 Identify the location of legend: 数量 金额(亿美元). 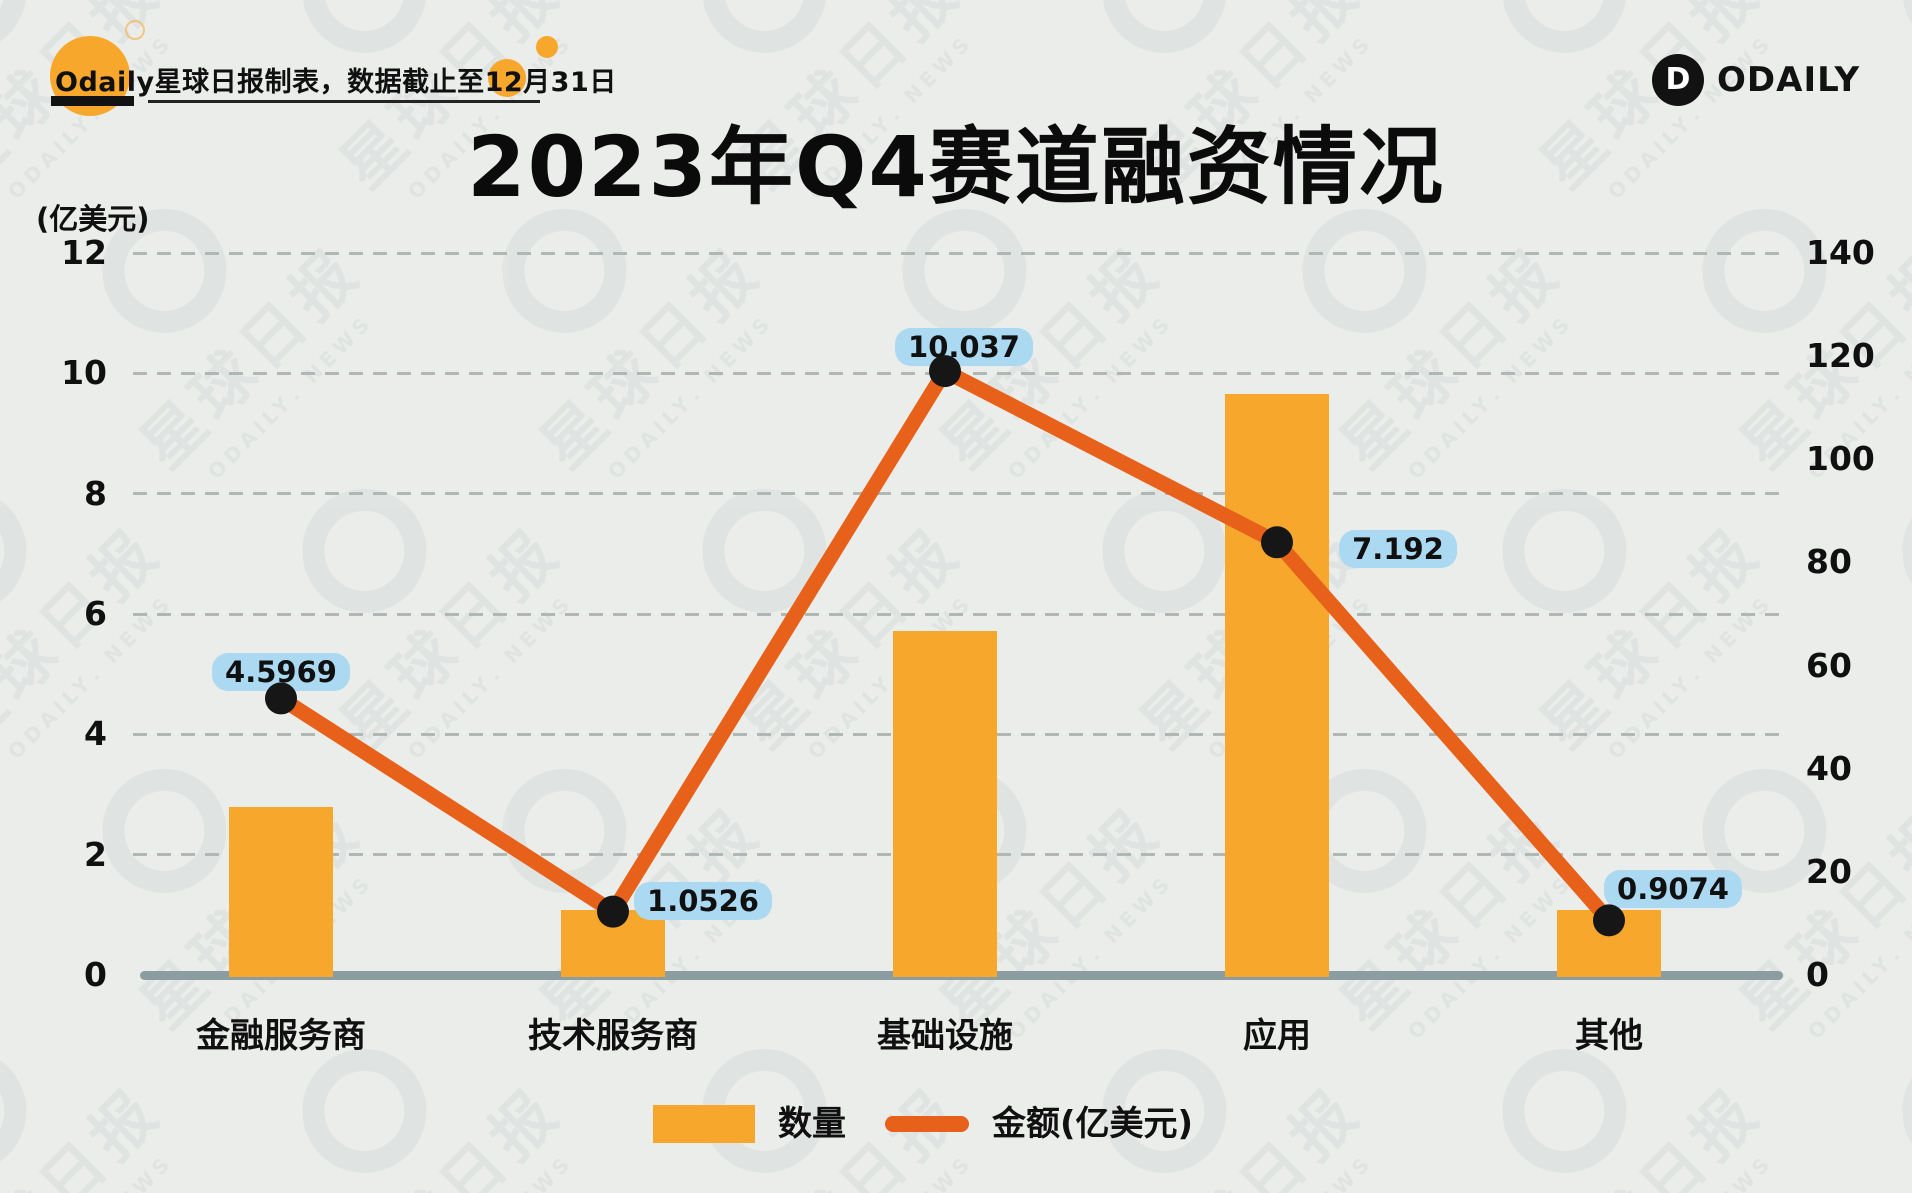
(956, 1124).